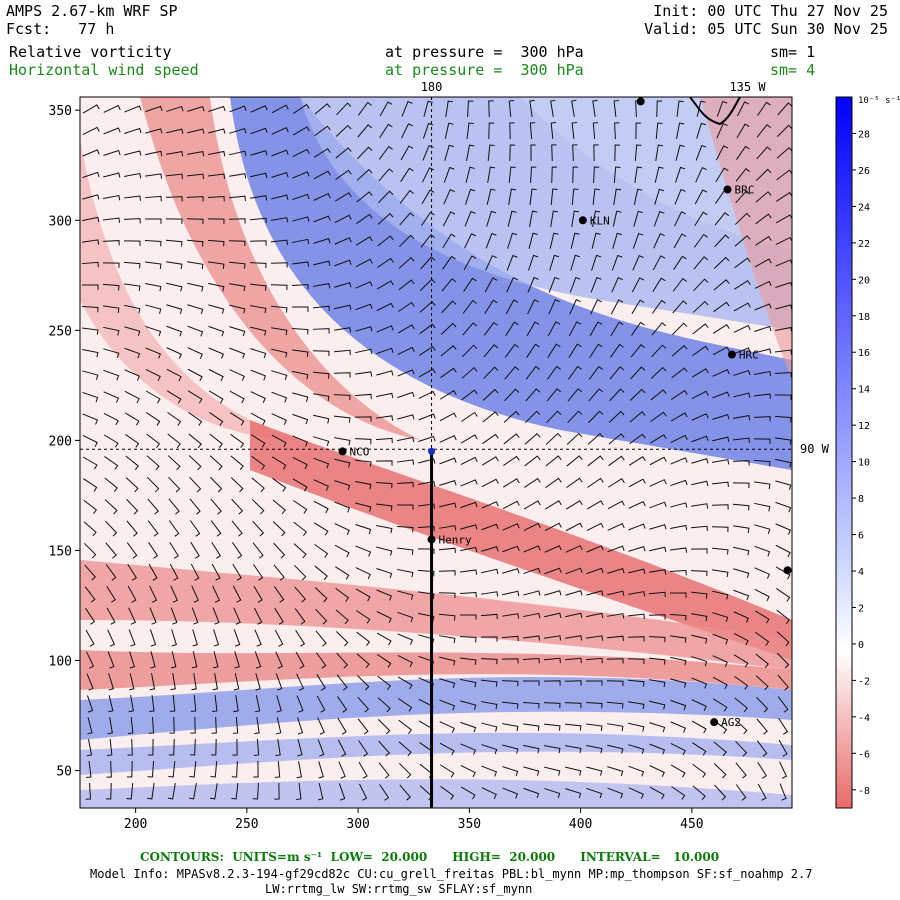 Image resolution: width=900 pixels, height=900 pixels. What do you see at coordinates (864, 463) in the screenshot?
I see `colorbar-tick-label: 10` at bounding box center [864, 463].